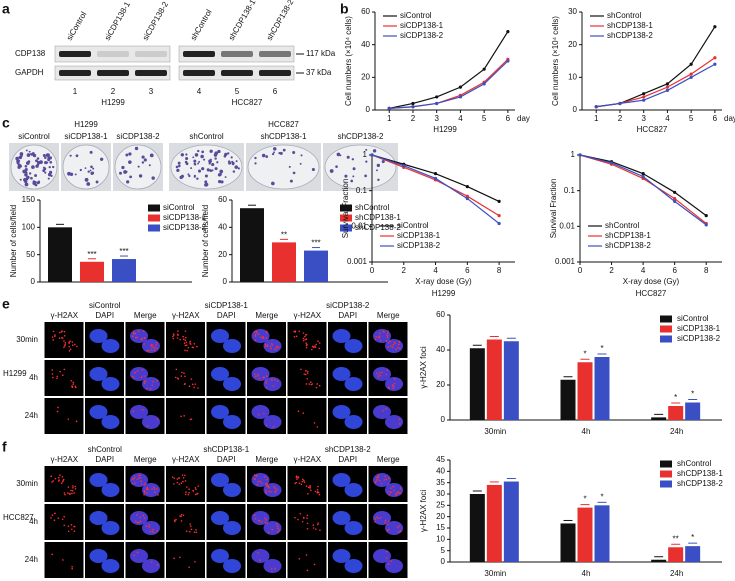 Image resolution: width=735 pixels, height=581 pixels. I want to click on x-tick-label: 4, so click(667, 118).